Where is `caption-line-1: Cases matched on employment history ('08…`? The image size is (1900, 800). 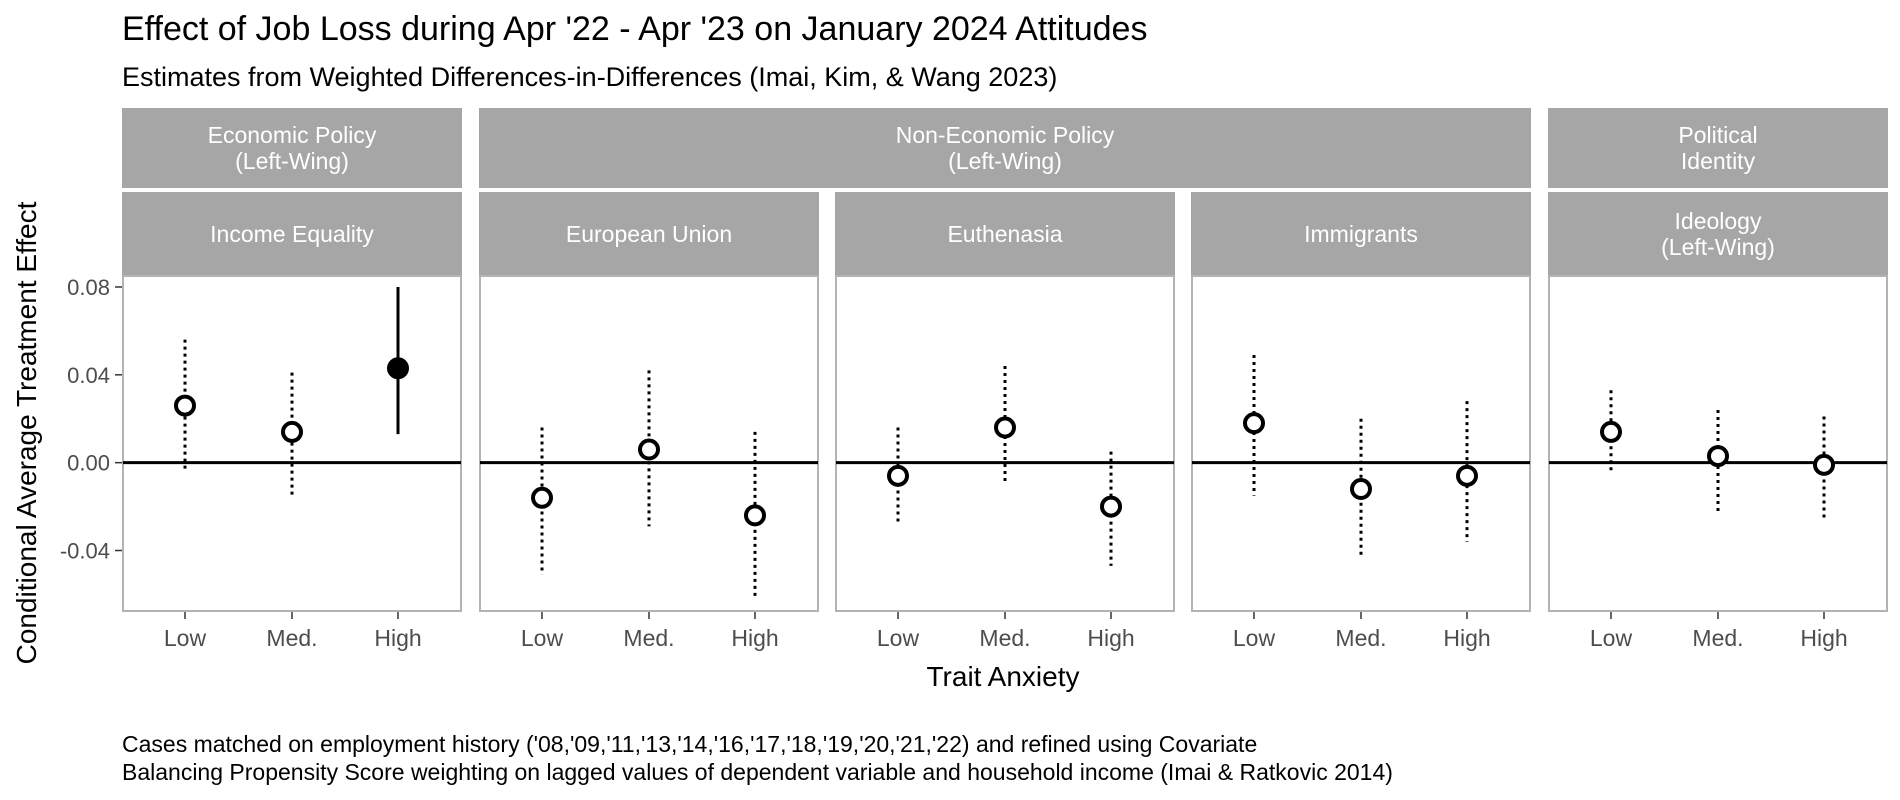
caption-line-1: Cases matched on employment history ('08… is located at coordinates (689, 744).